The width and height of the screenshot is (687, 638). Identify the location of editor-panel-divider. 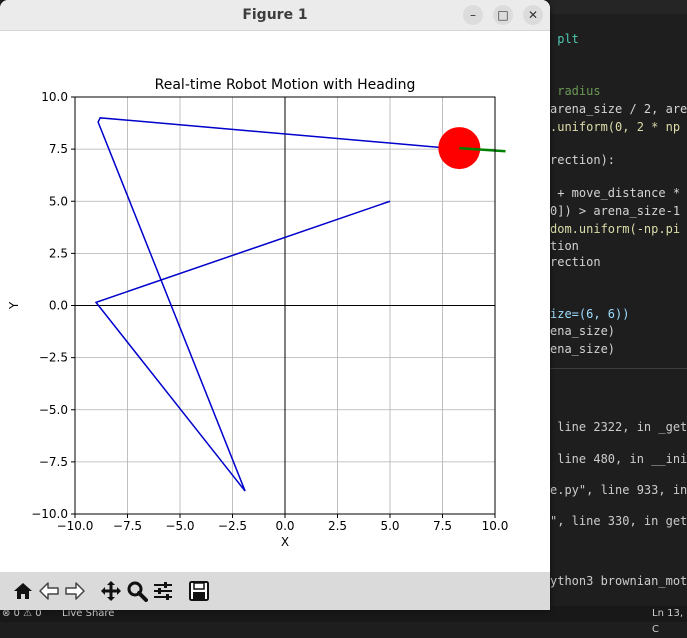
(618, 368).